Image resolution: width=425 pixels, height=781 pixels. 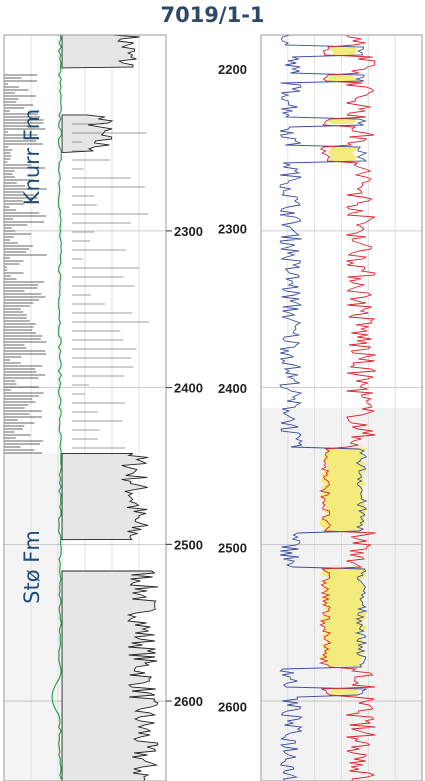 I want to click on right-depth-tick-label: 2300, so click(x=232, y=229).